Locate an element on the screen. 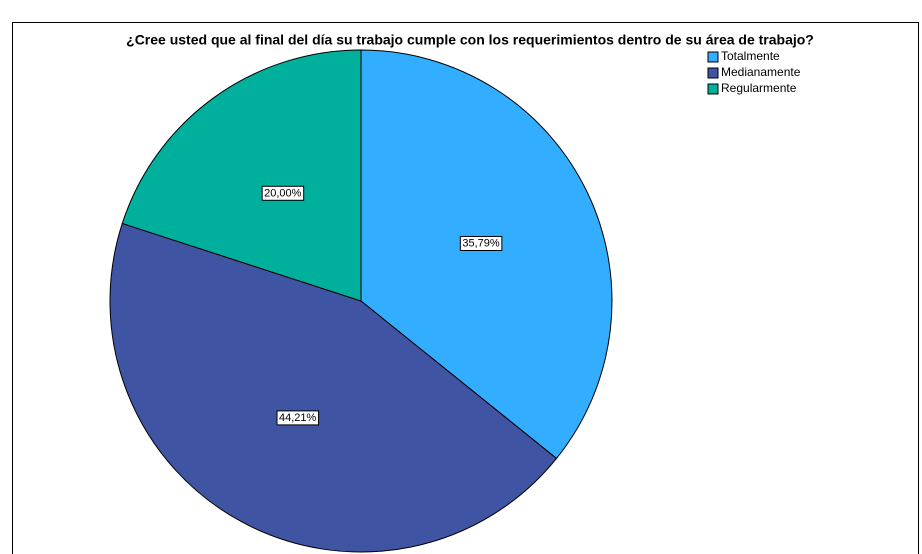 The height and width of the screenshot is (554, 922). pie-slice is located at coordinates (241, 175).